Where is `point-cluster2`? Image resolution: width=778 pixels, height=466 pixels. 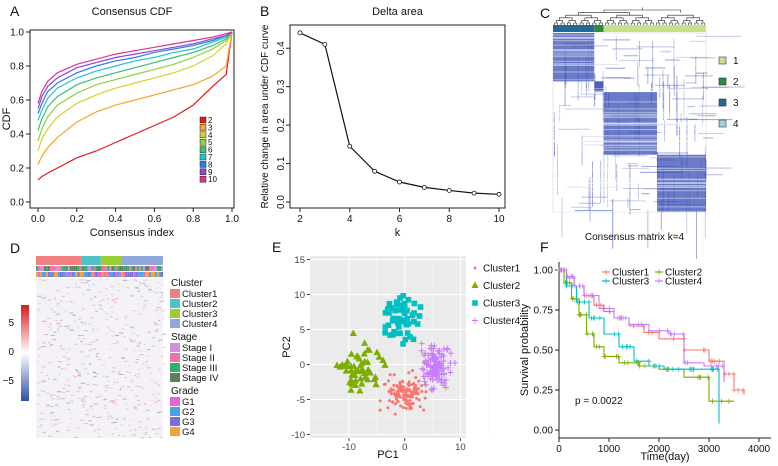
point-cluster2 is located at coordinates (359, 358).